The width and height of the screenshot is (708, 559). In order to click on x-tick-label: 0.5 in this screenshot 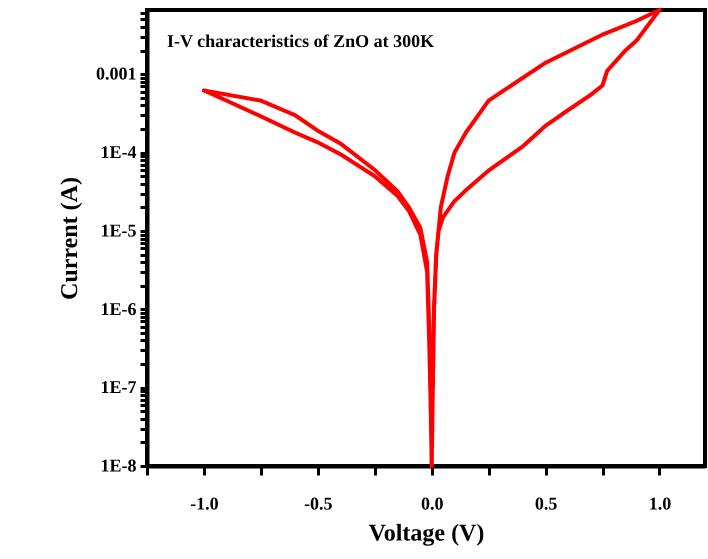, I will do `click(546, 504)`.